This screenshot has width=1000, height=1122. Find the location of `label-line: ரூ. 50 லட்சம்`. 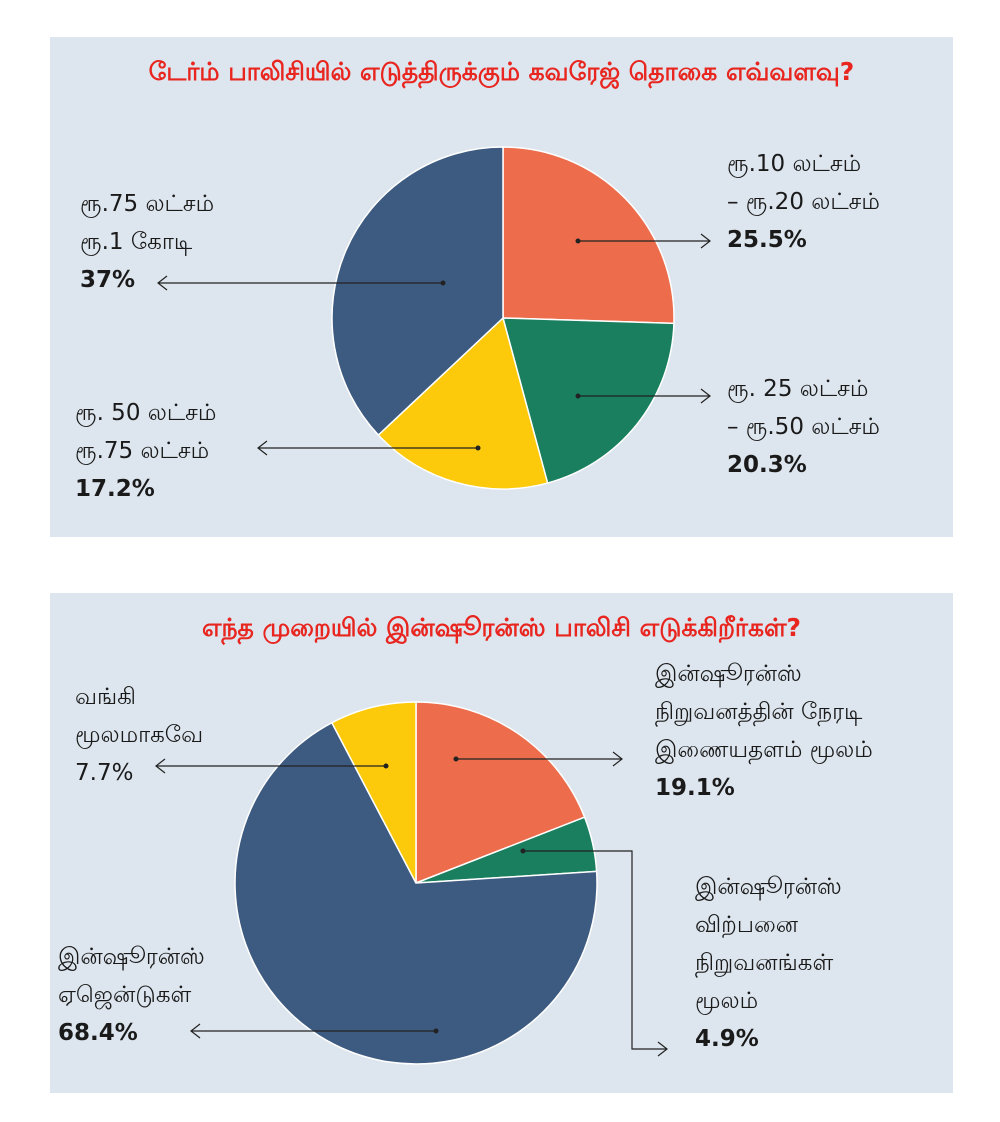

label-line: ரூ. 50 லட்சம் is located at coordinates (146, 413).